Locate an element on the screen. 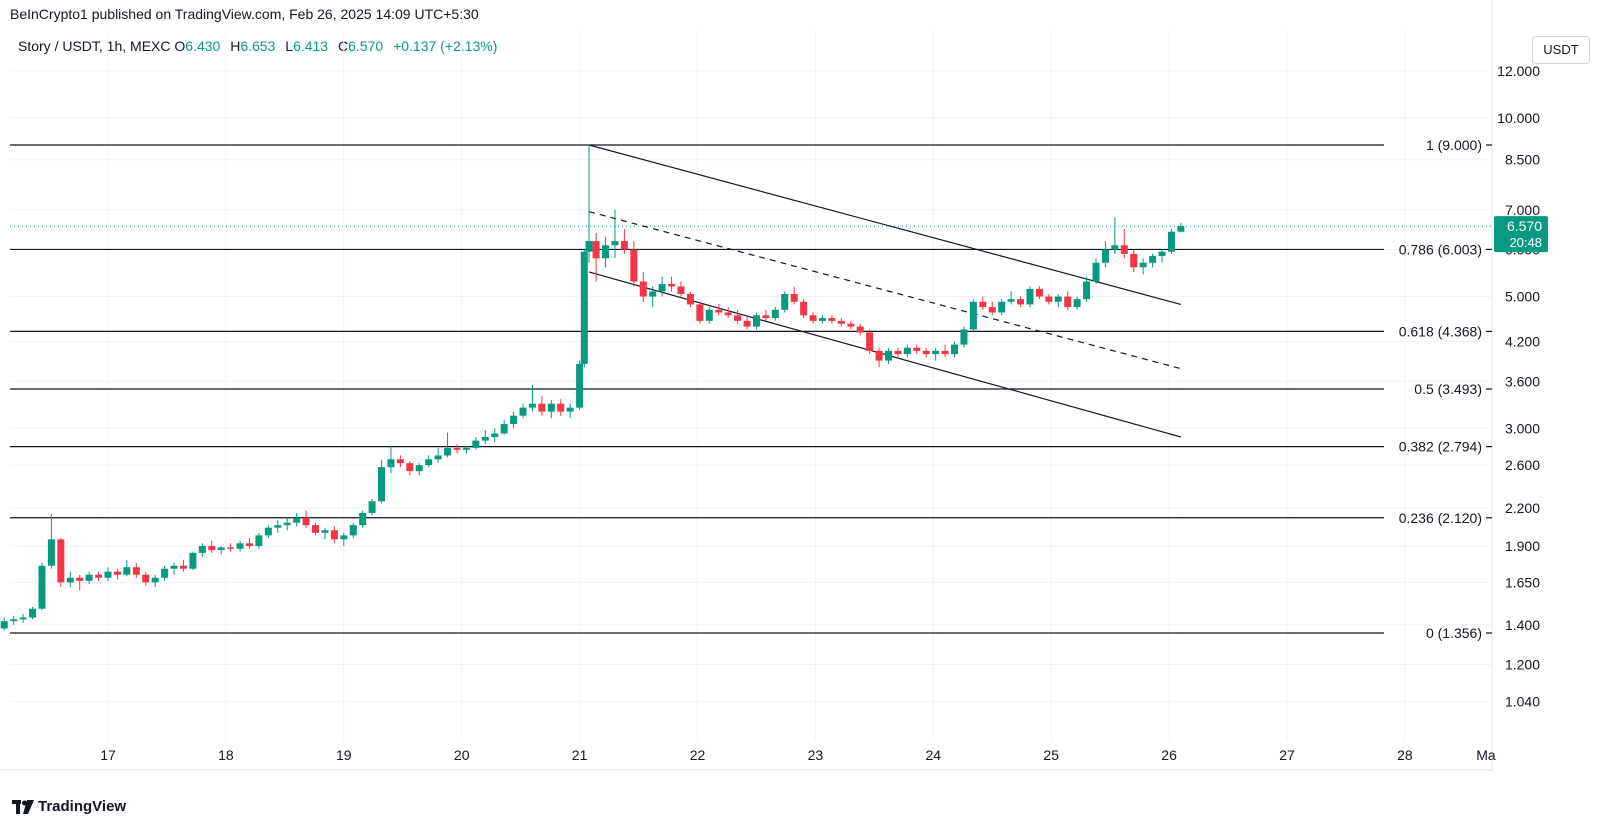 The width and height of the screenshot is (1602, 821). y-tick-label: 1.650 is located at coordinates (1522, 582).